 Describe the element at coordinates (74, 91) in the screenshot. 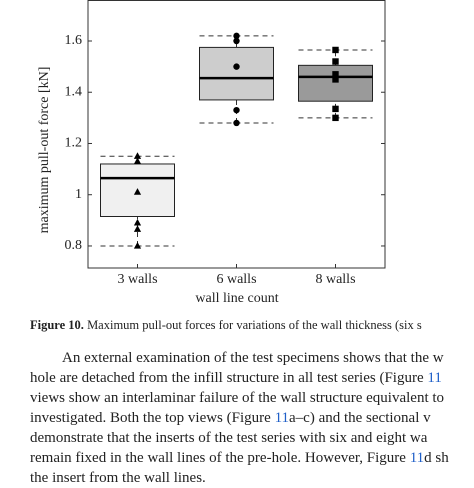

I see `y-tick-label: 1.4` at that location.